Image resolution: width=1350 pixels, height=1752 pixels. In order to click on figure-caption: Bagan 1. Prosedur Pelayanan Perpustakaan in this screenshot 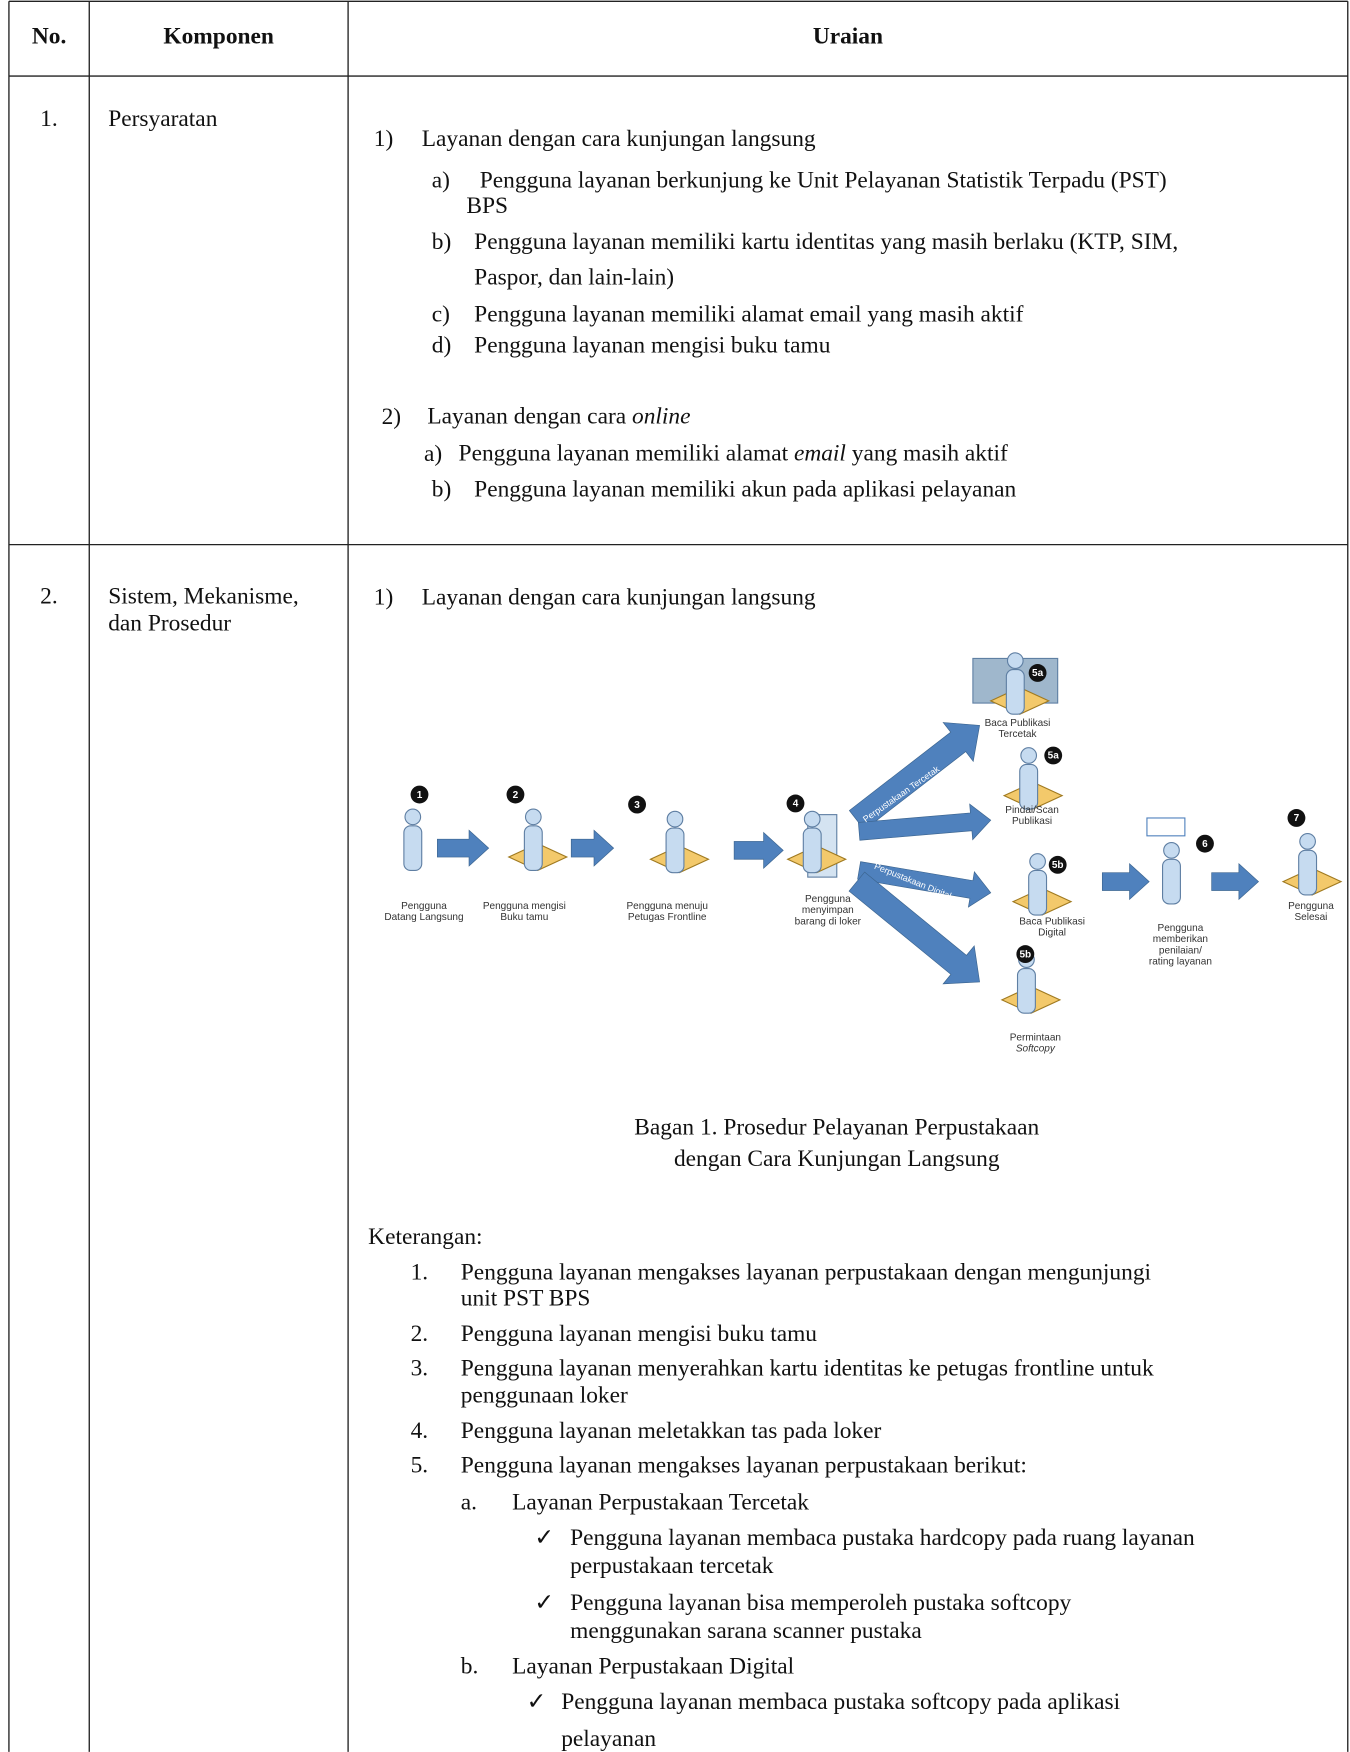, I will do `click(836, 1128)`.